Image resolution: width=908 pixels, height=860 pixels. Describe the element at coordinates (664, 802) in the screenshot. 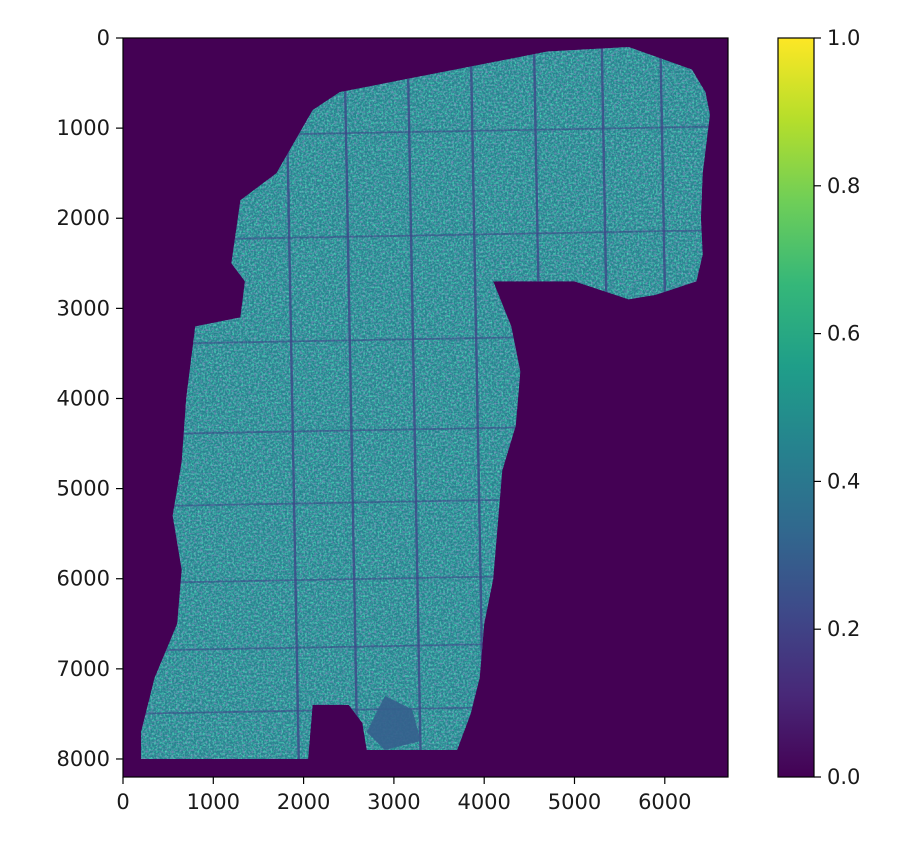

I see `x-tick-label: 6000` at that location.